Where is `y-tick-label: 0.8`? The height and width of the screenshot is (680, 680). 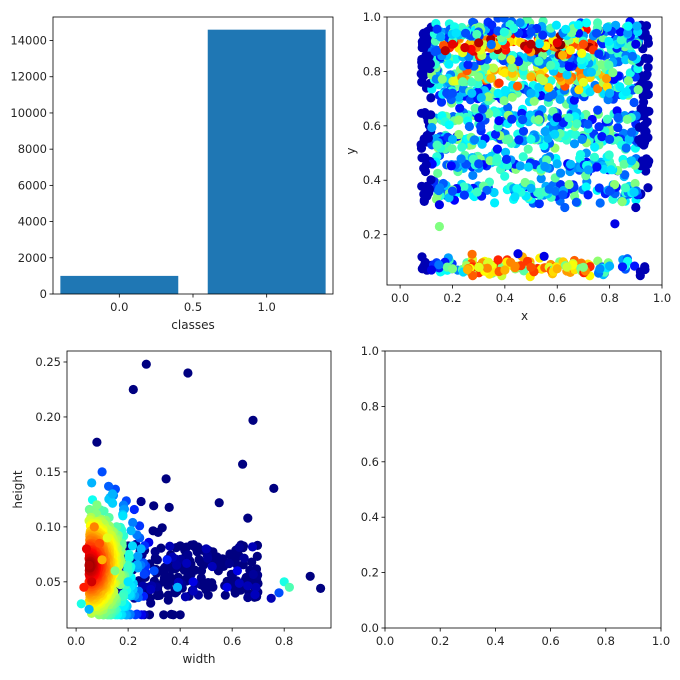 y-tick-label: 0.8 is located at coordinates (370, 406).